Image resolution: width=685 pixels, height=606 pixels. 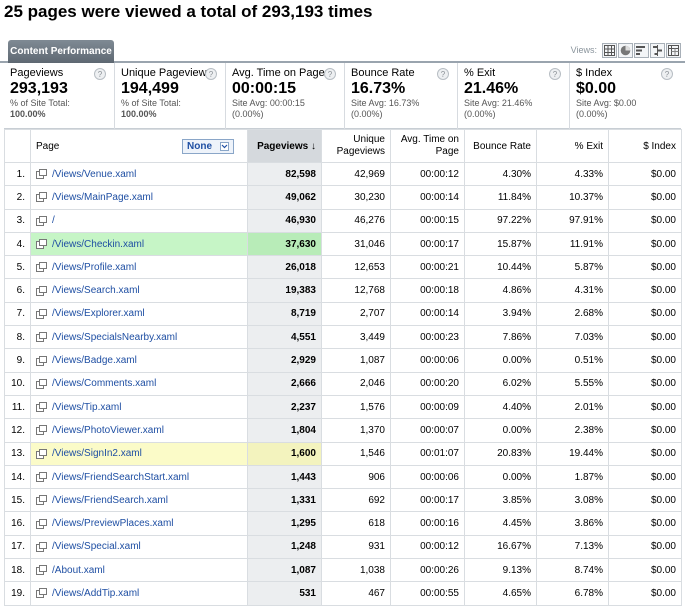 What do you see at coordinates (356, 547) in the screenshot?
I see `unique-pageviews-cell: 931` at bounding box center [356, 547].